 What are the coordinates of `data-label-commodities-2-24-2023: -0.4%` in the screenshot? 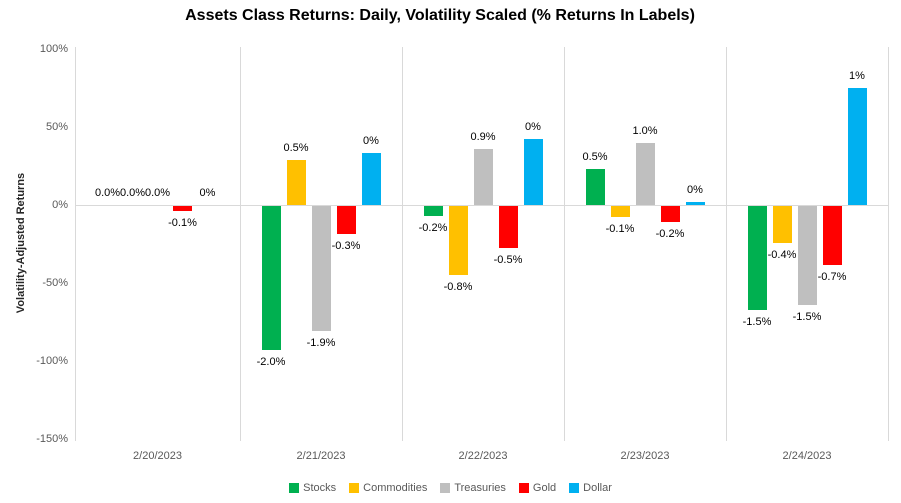 It's located at (782, 255).